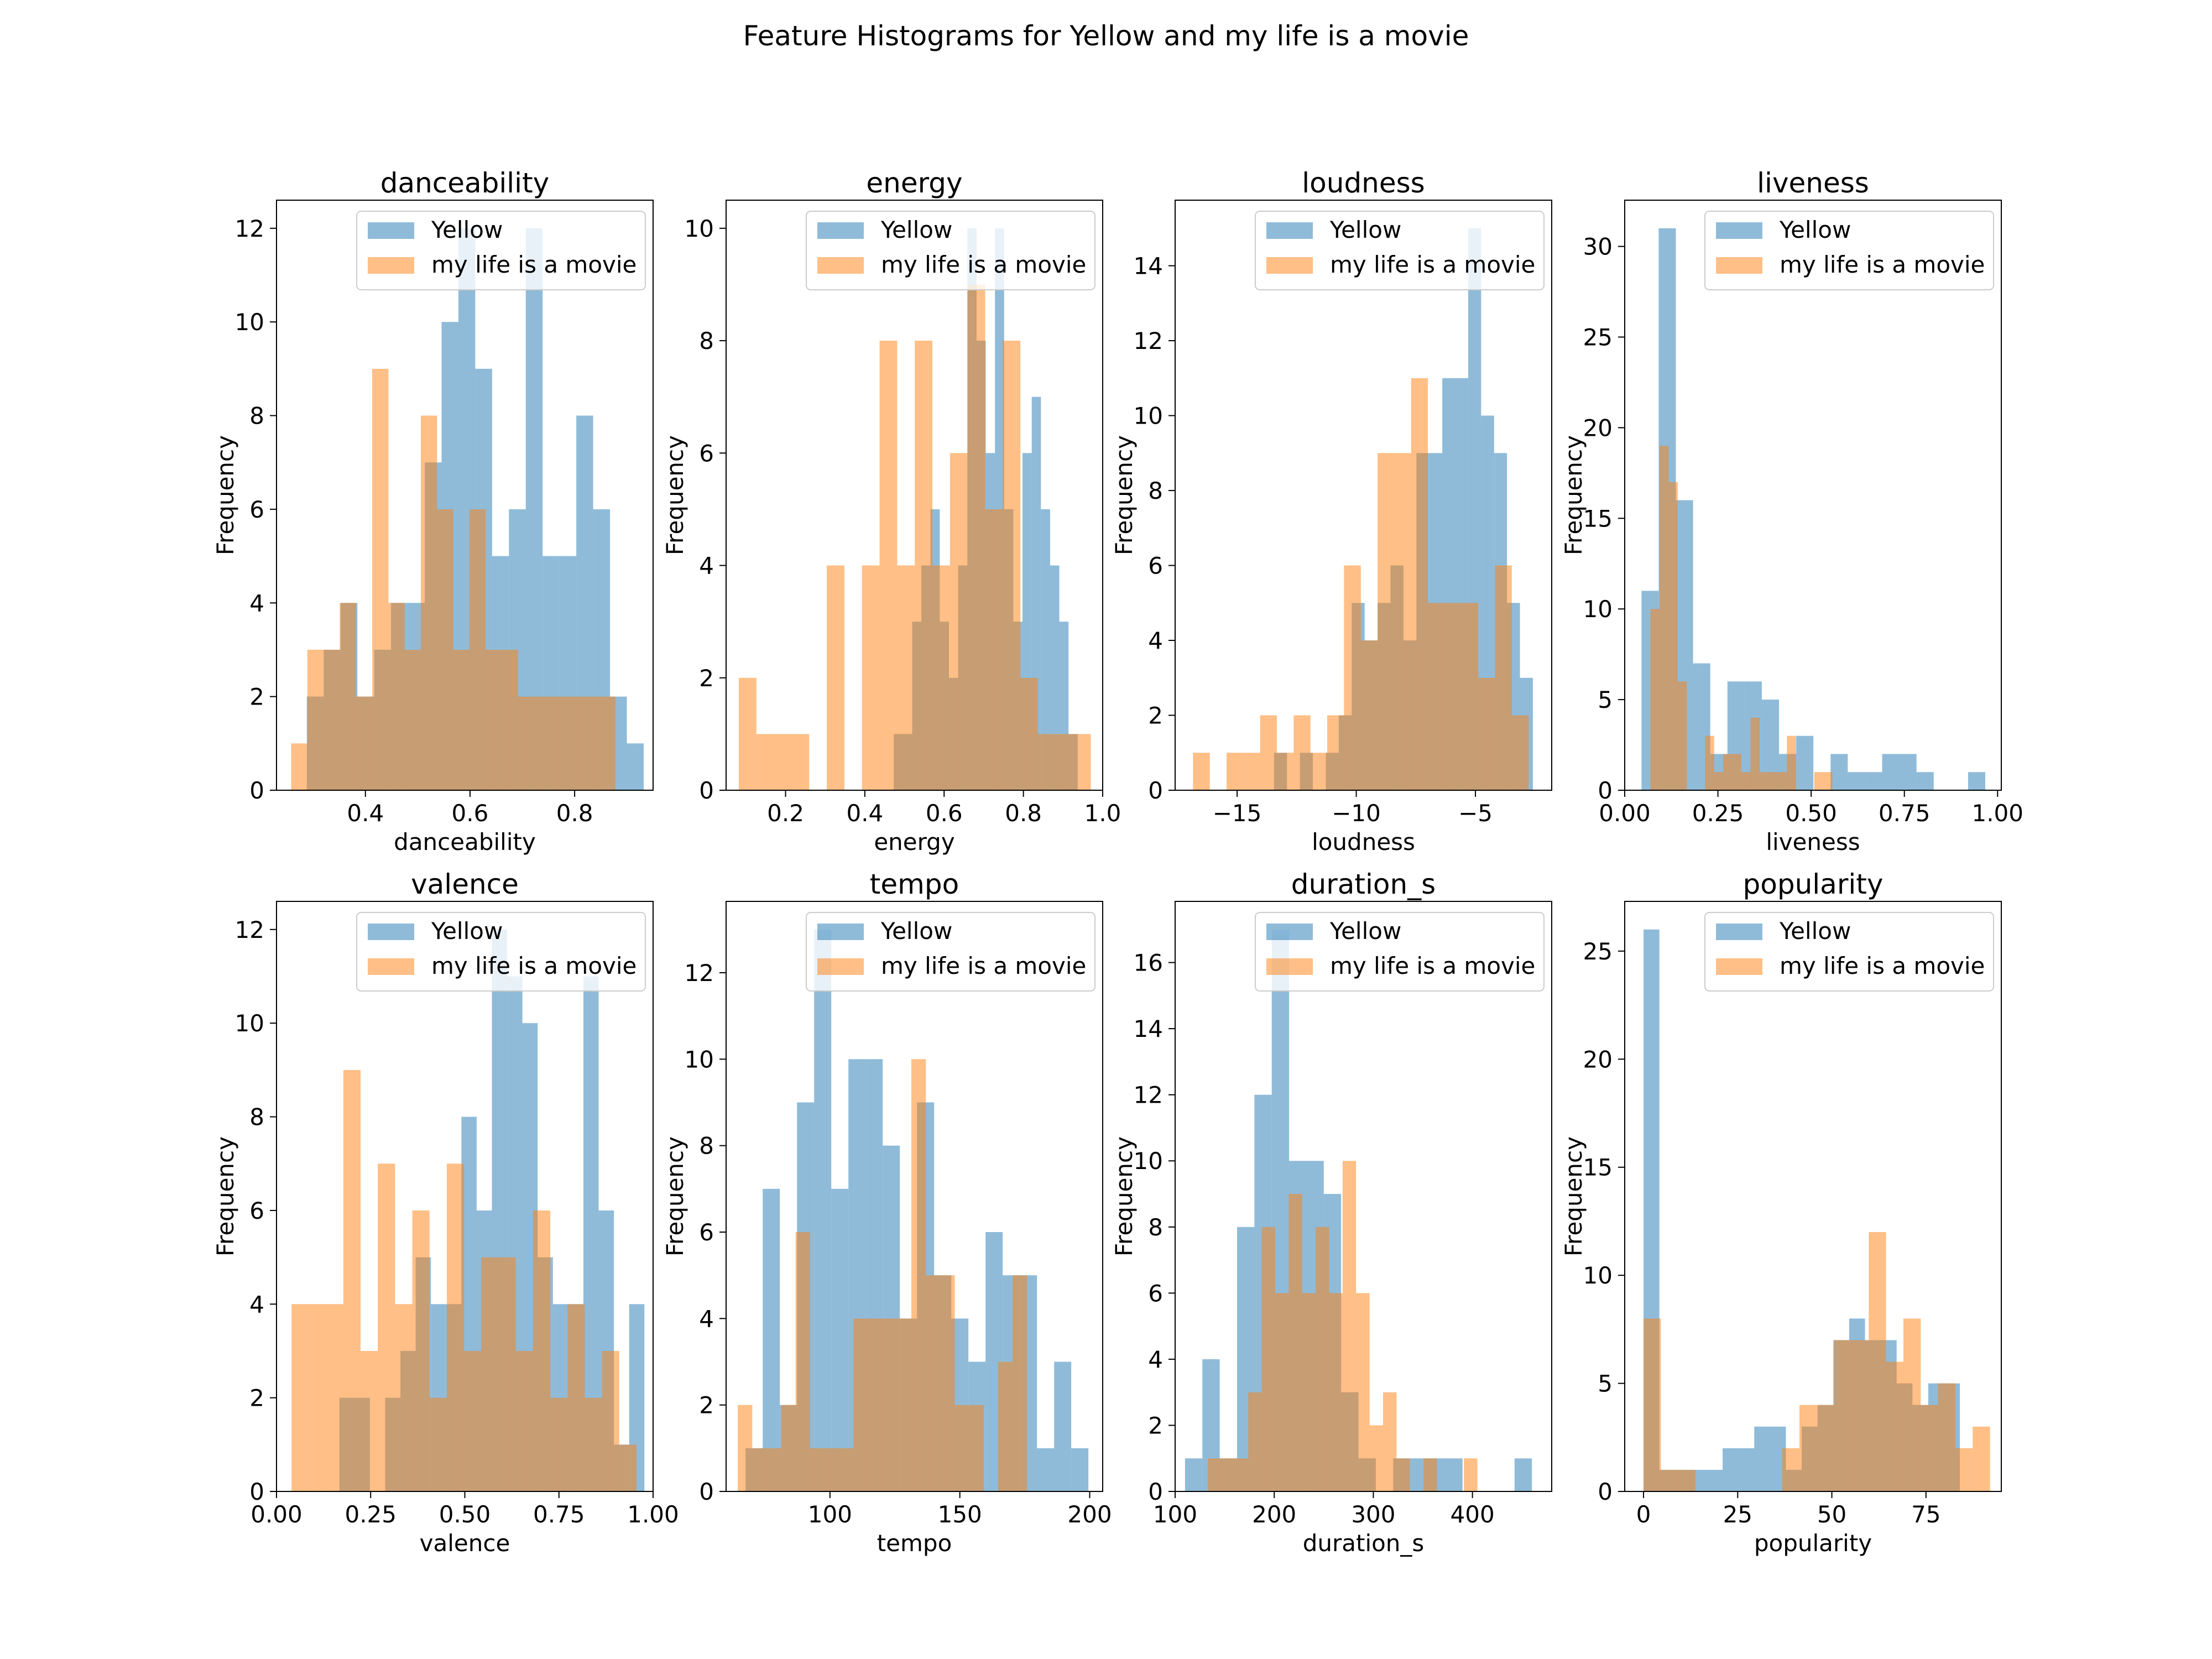  I want to click on x-tick-label: 400, so click(1473, 1515).